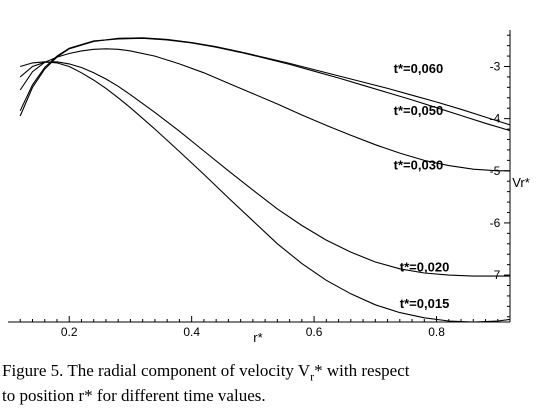 The width and height of the screenshot is (541, 415). Describe the element at coordinates (191, 332) in the screenshot. I see `x-tick-label: 0.4` at that location.